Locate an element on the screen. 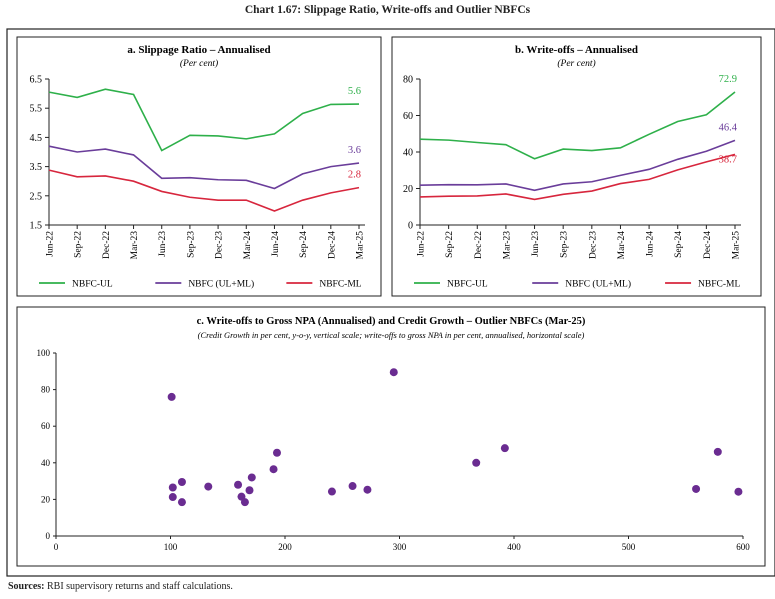 The height and width of the screenshot is (599, 775). y-tick-label: 2.5 is located at coordinates (36, 196).